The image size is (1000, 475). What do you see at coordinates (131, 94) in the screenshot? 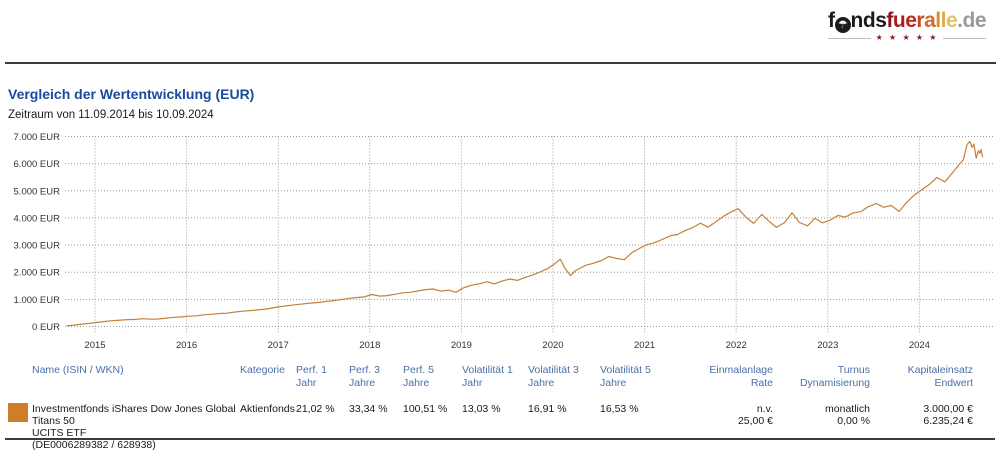
I see `page-title: Vergleich der Wertentwicklung (EUR)` at bounding box center [131, 94].